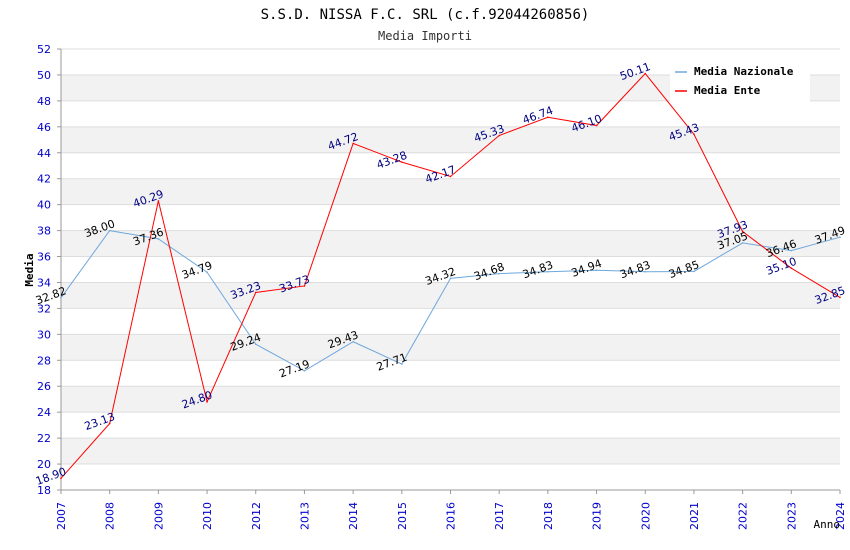 The image size is (850, 550). What do you see at coordinates (44, 438) in the screenshot?
I see `y-tick-label: 22` at bounding box center [44, 438].